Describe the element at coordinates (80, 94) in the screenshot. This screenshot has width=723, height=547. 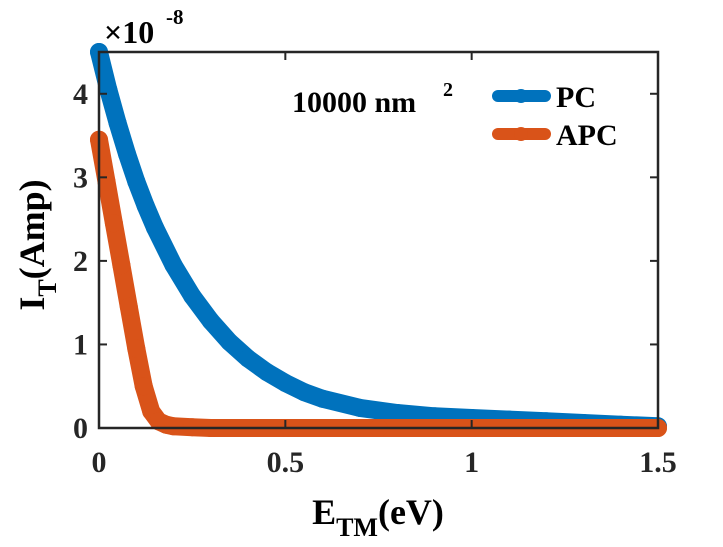
I see `y-tick-label: 4` at that location.